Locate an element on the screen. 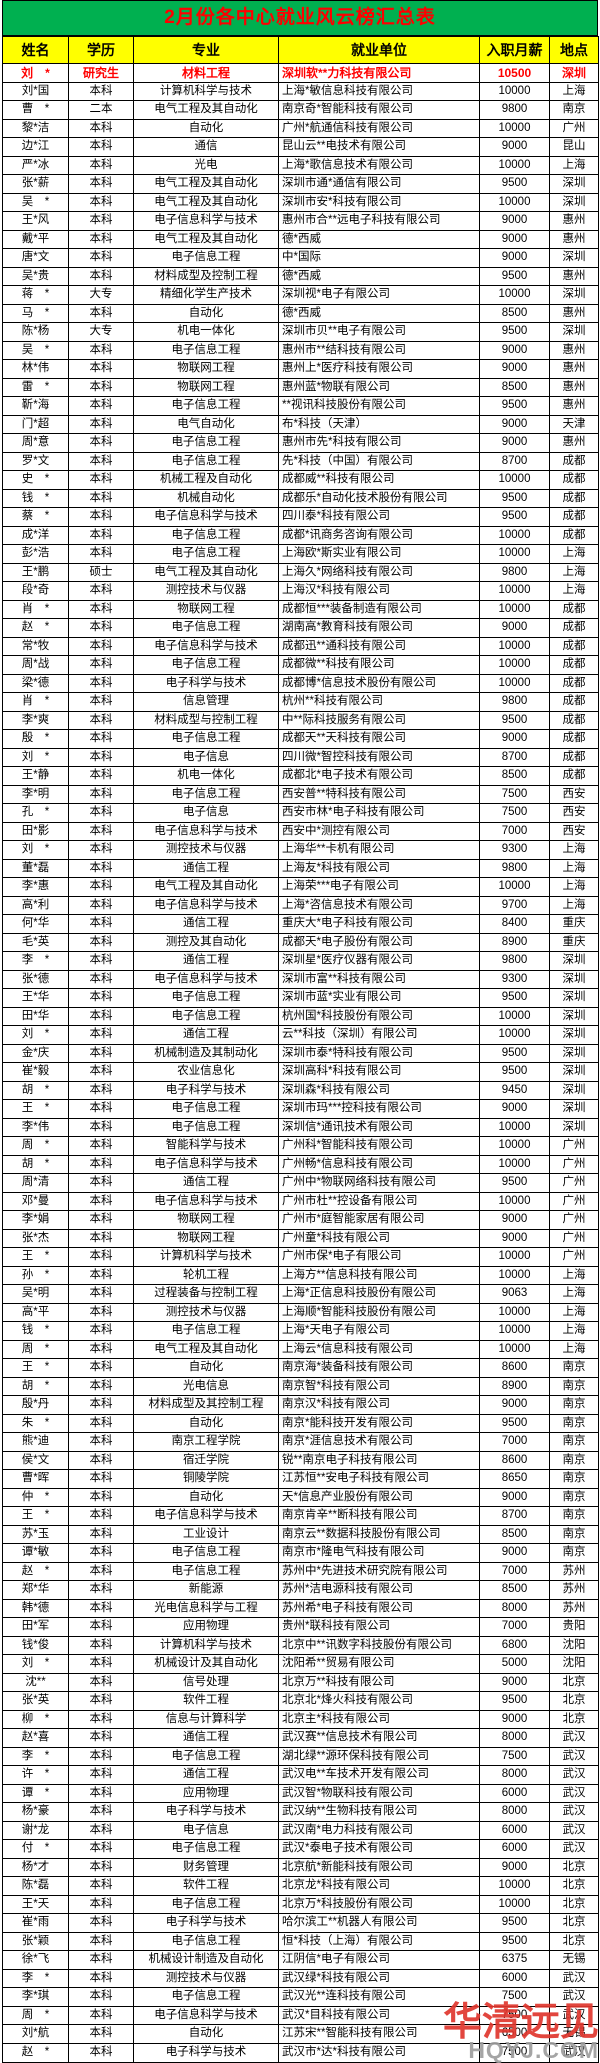 The width and height of the screenshot is (600, 2063). cell-name: 边*江 is located at coordinates (35, 147).